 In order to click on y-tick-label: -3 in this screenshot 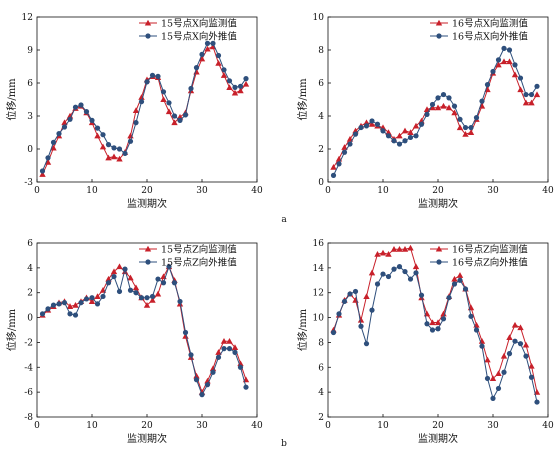, I will do `click(28, 183)`.